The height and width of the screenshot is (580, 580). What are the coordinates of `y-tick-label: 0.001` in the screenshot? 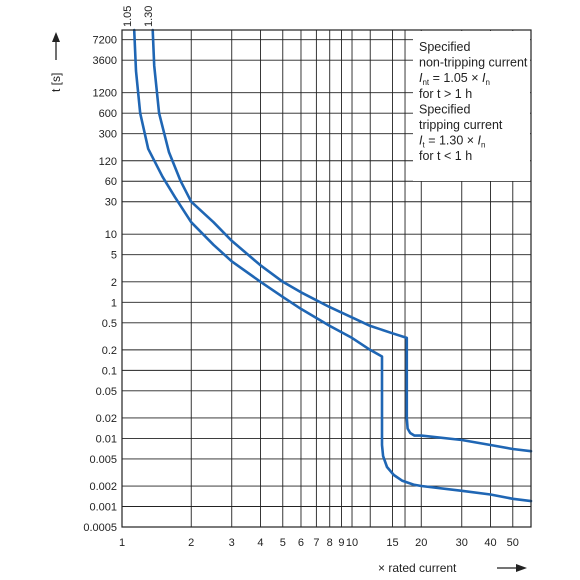 It's located at (103, 508).